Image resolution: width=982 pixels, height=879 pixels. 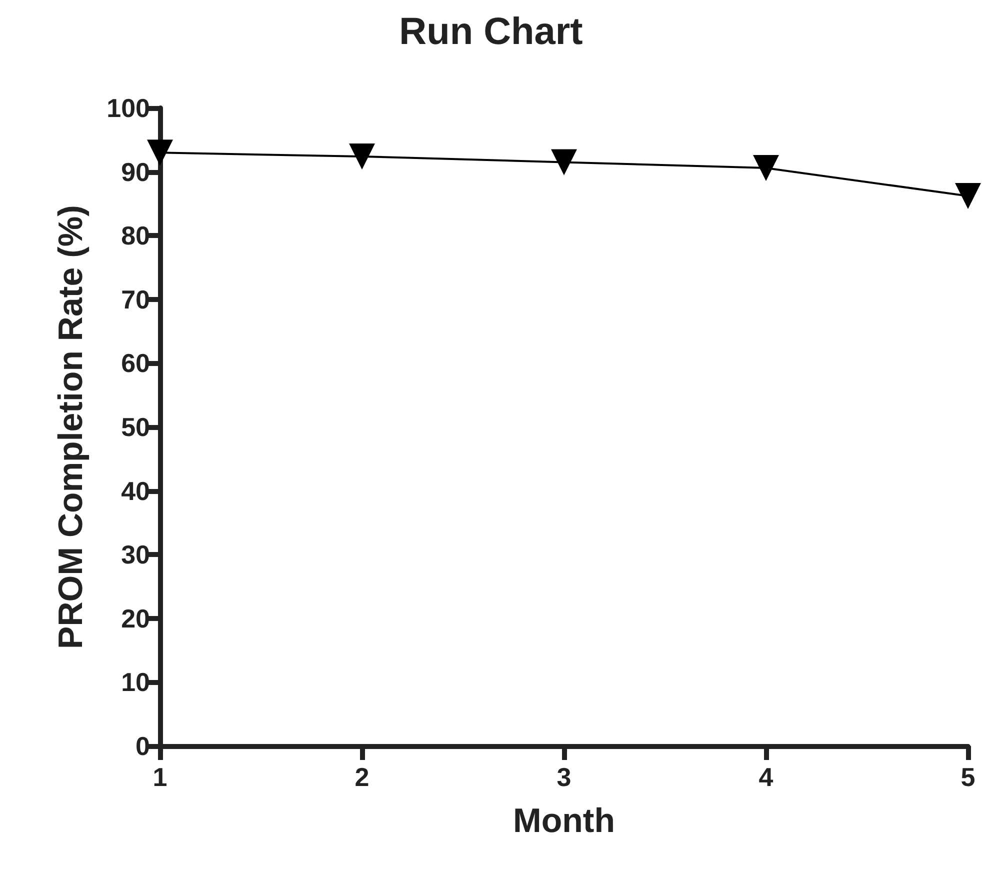 I want to click on x-tick-label: 3, so click(x=564, y=777).